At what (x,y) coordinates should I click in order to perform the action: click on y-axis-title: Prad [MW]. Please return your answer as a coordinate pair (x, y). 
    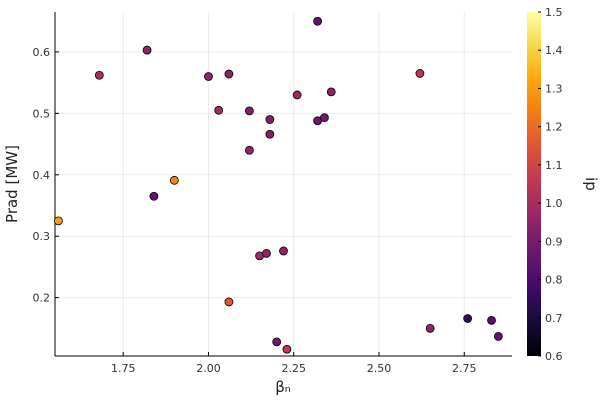
    Looking at the image, I should click on (12, 184).